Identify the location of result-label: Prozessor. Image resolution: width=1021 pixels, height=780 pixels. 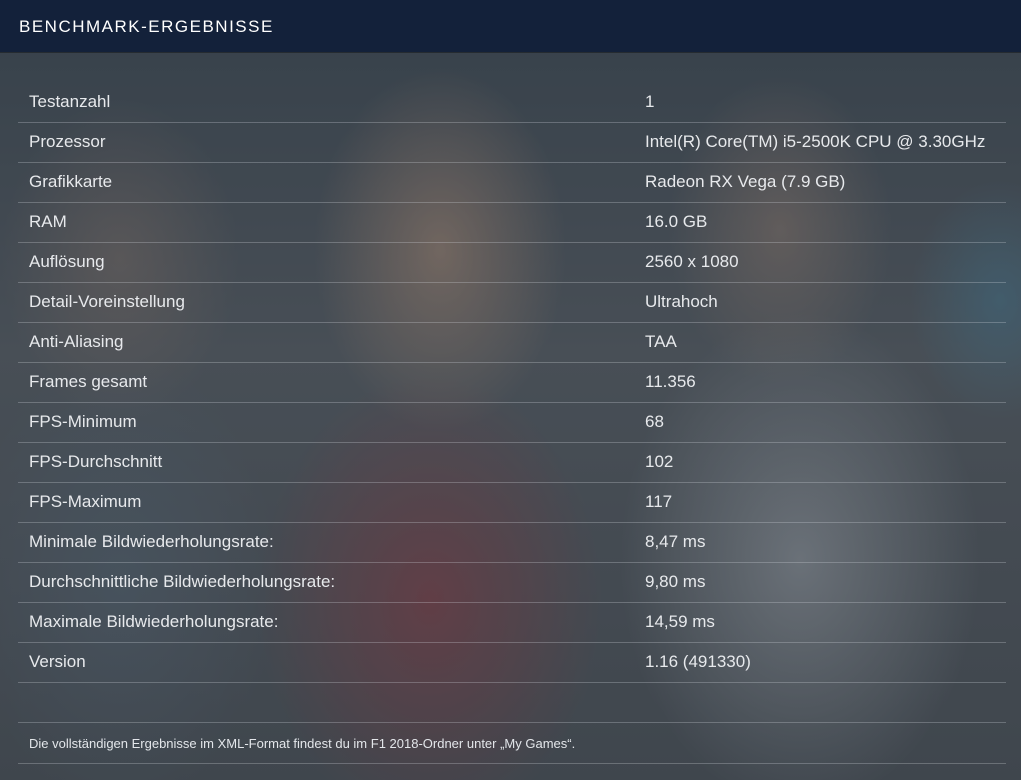
(67, 141).